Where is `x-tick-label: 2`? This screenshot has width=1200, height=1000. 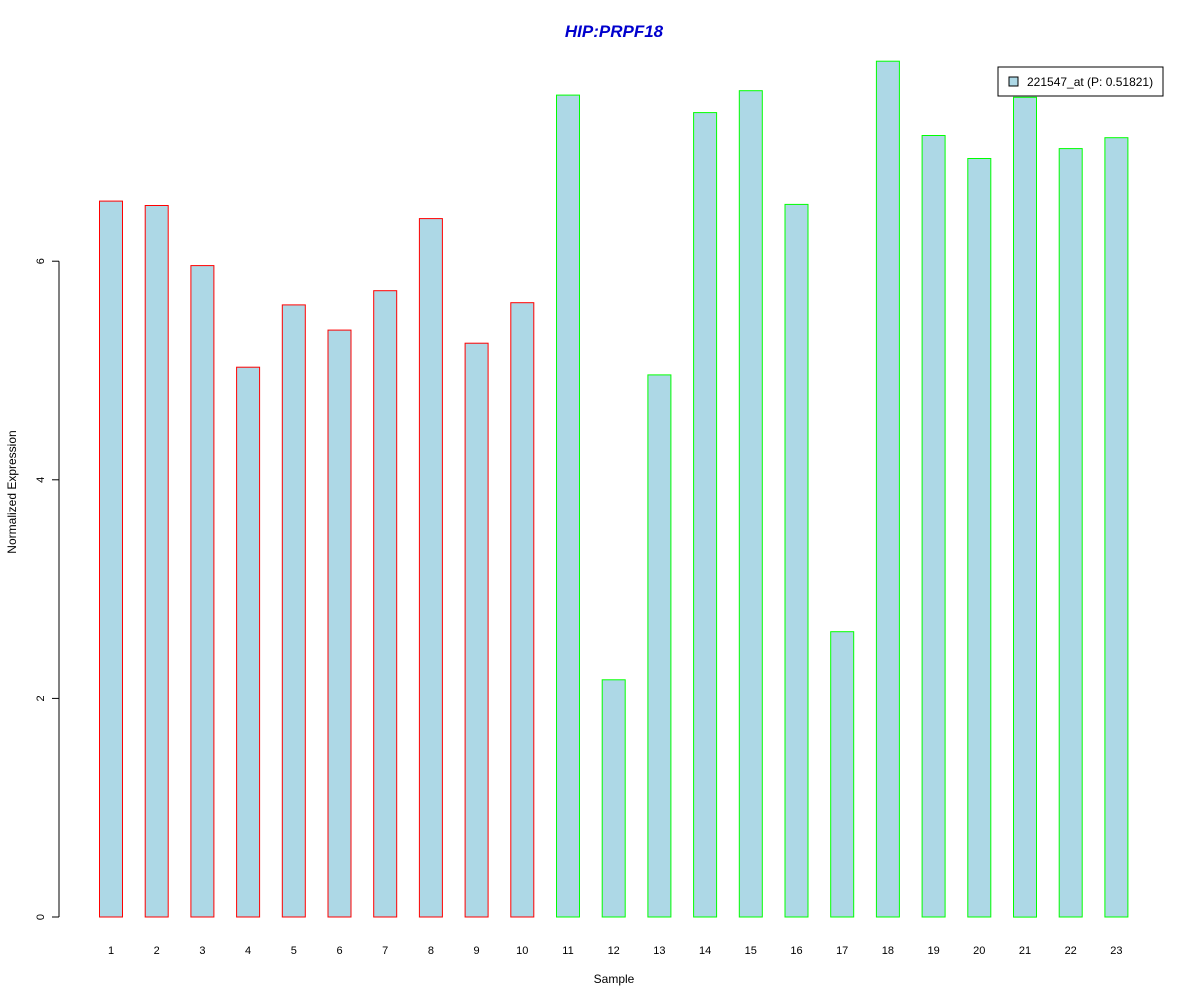 x-tick-label: 2 is located at coordinates (157, 951).